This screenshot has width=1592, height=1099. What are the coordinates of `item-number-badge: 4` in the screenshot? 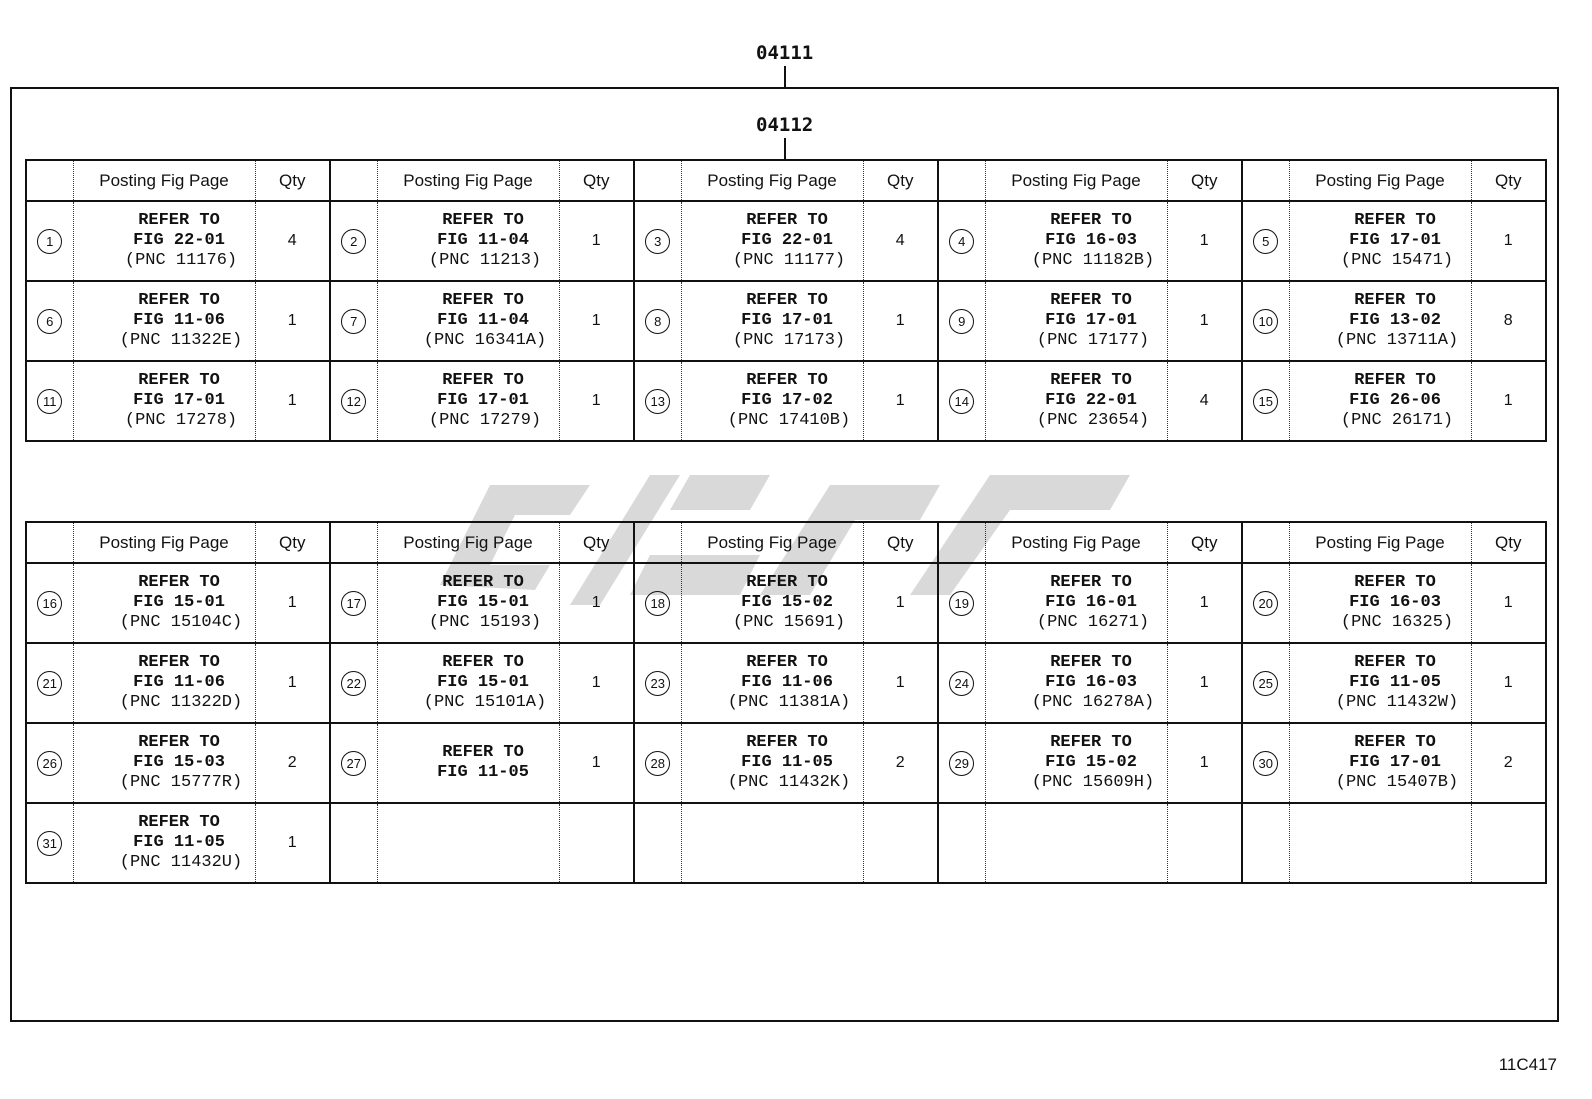 It's located at (962, 241).